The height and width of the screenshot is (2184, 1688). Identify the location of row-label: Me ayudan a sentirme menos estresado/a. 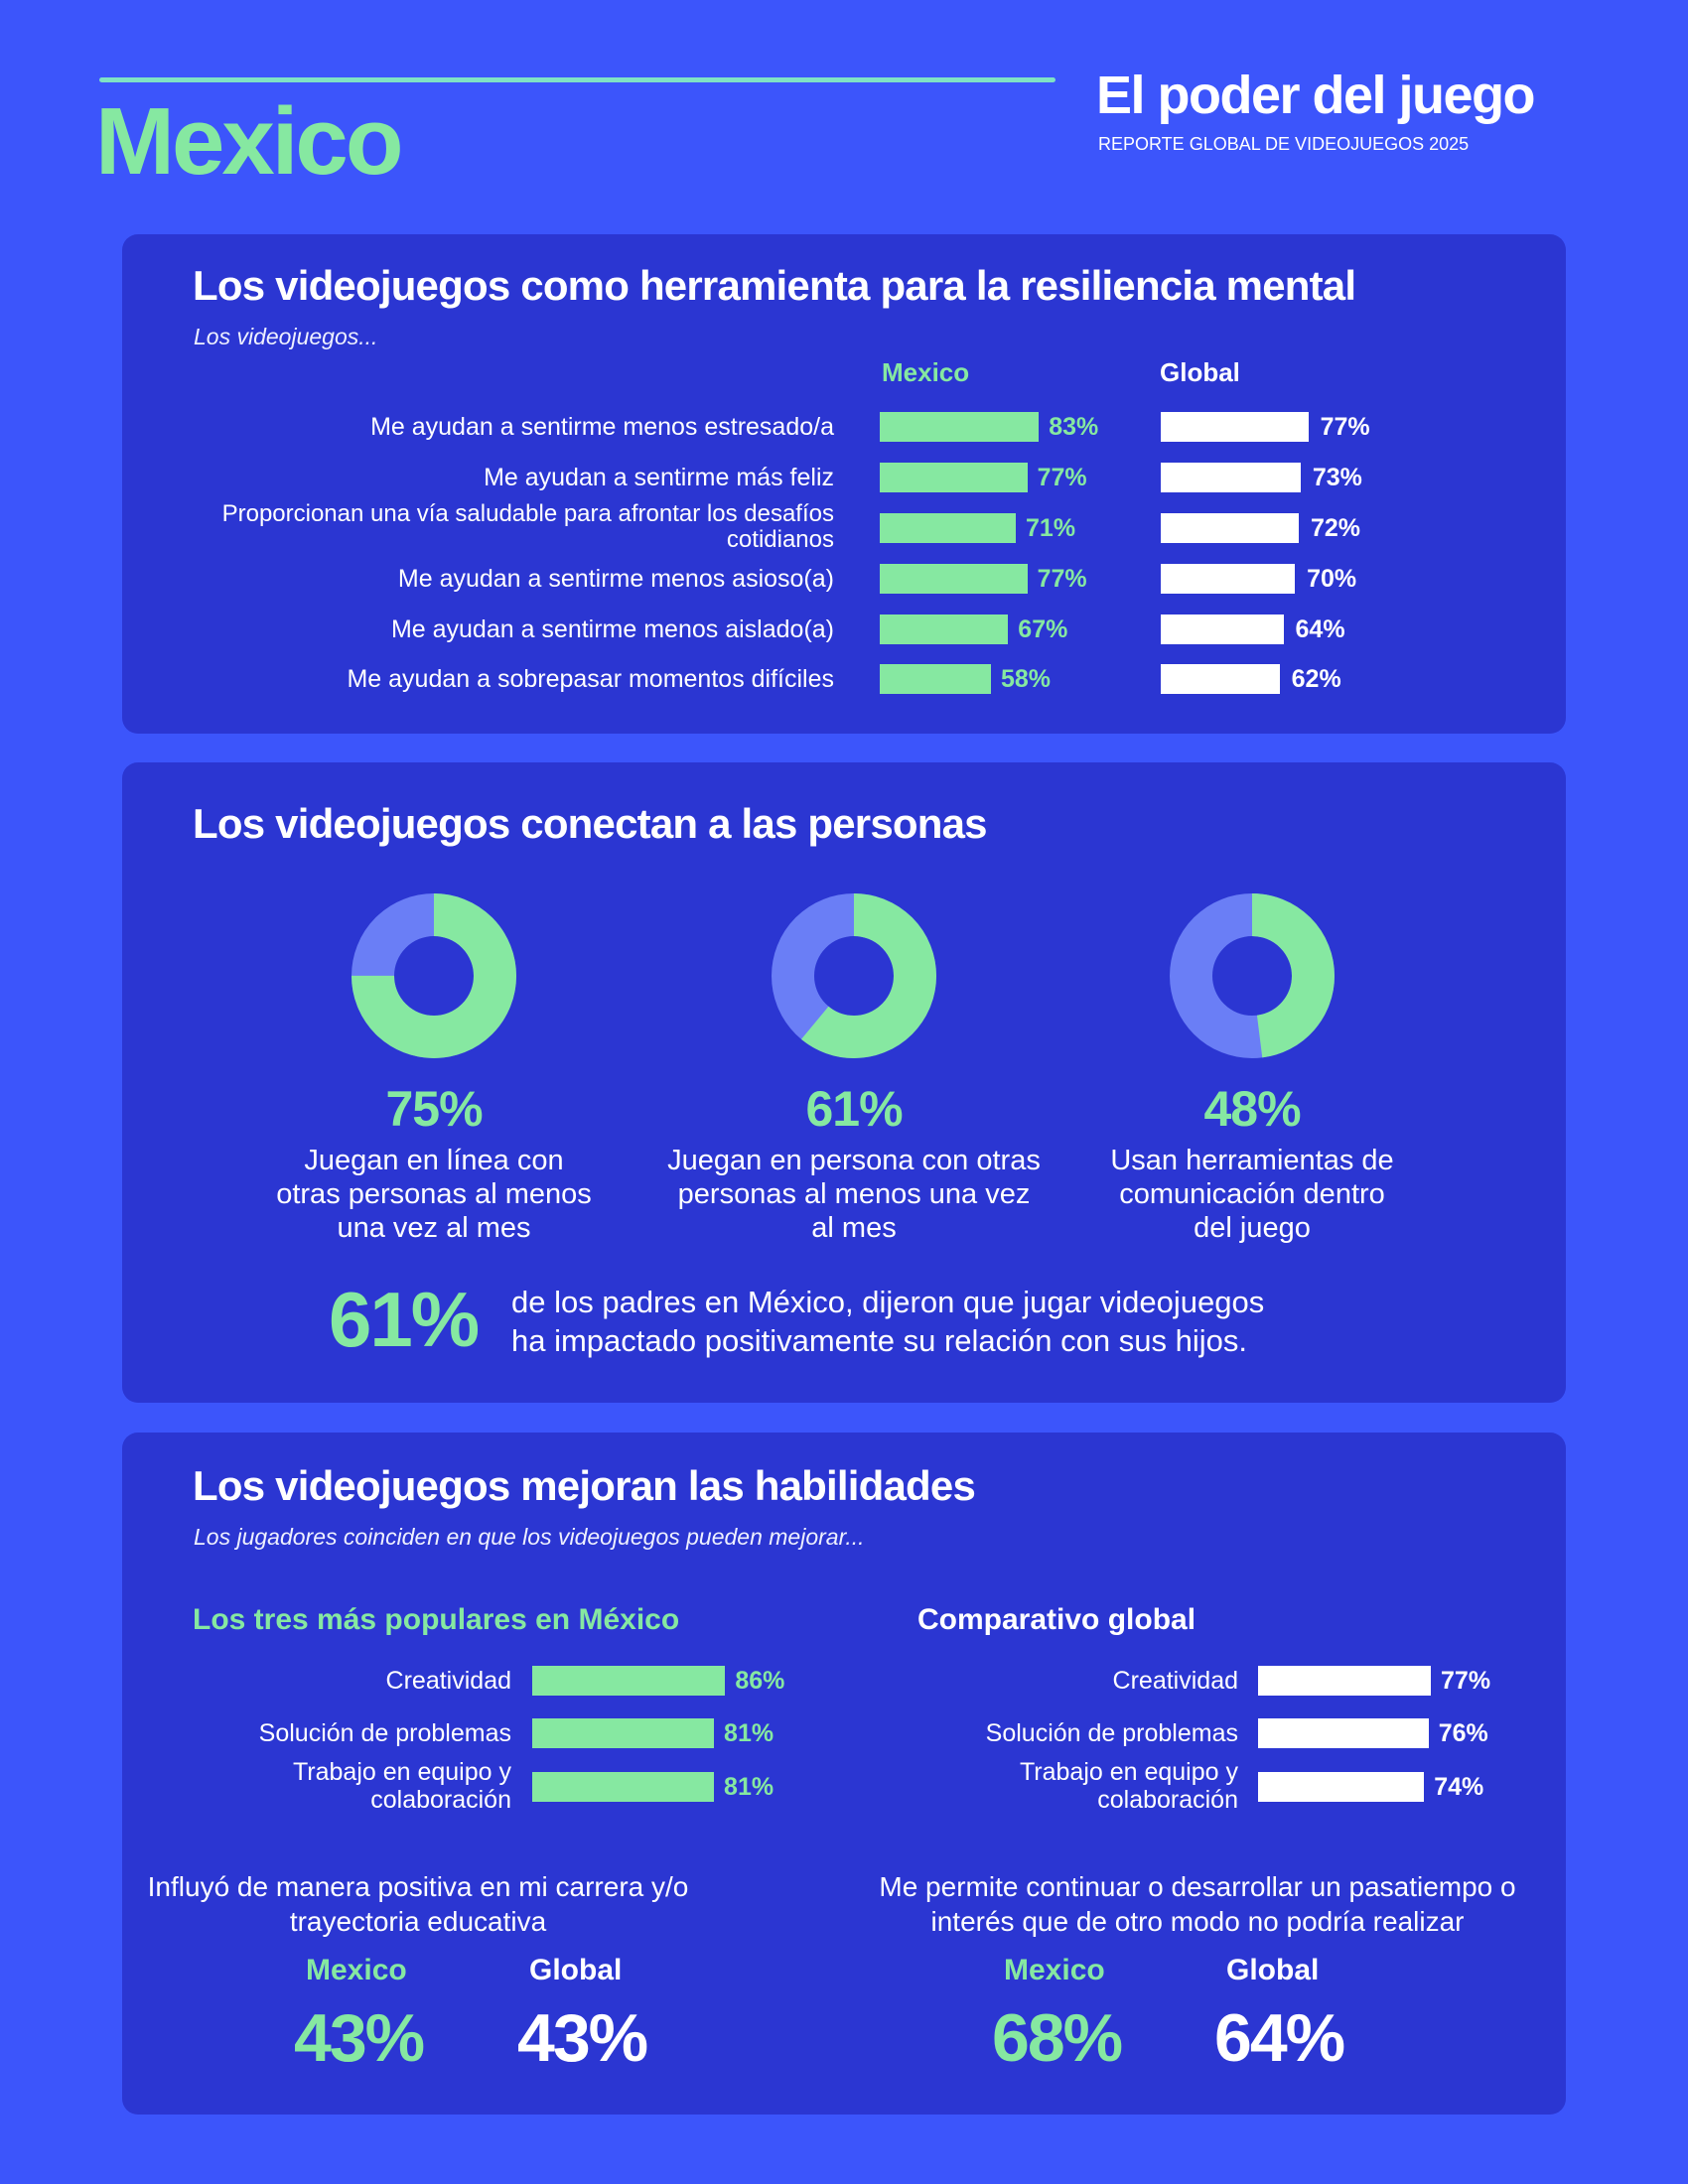
(602, 427).